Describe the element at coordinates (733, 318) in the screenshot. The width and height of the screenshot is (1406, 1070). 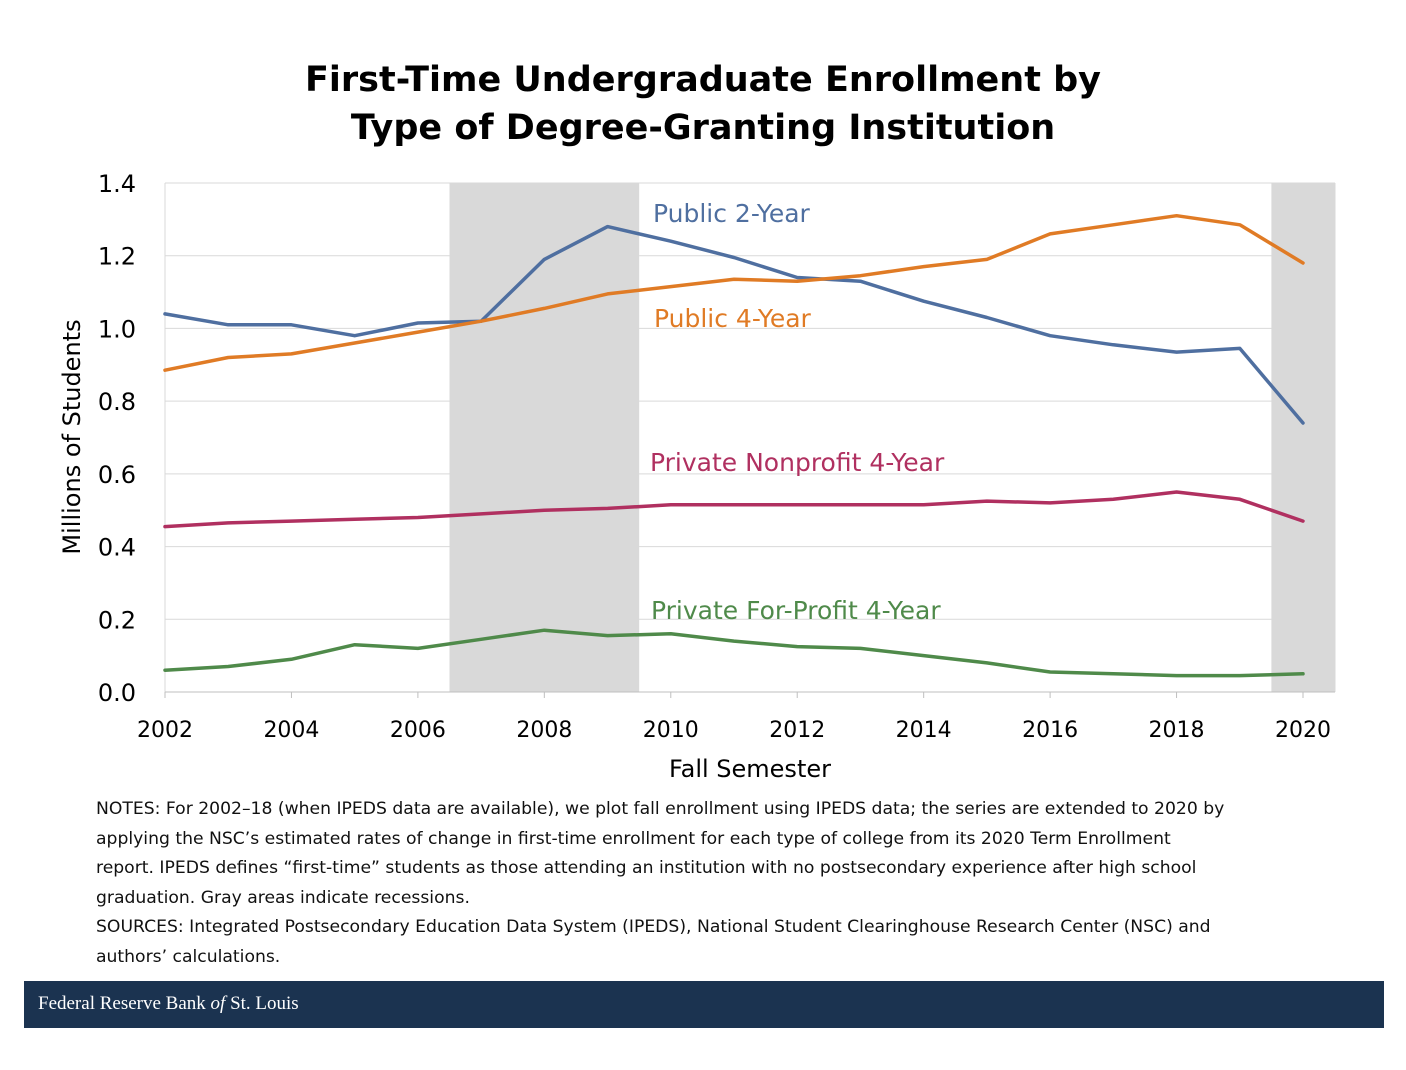
I see `series-label-1: Public 4-Year` at that location.